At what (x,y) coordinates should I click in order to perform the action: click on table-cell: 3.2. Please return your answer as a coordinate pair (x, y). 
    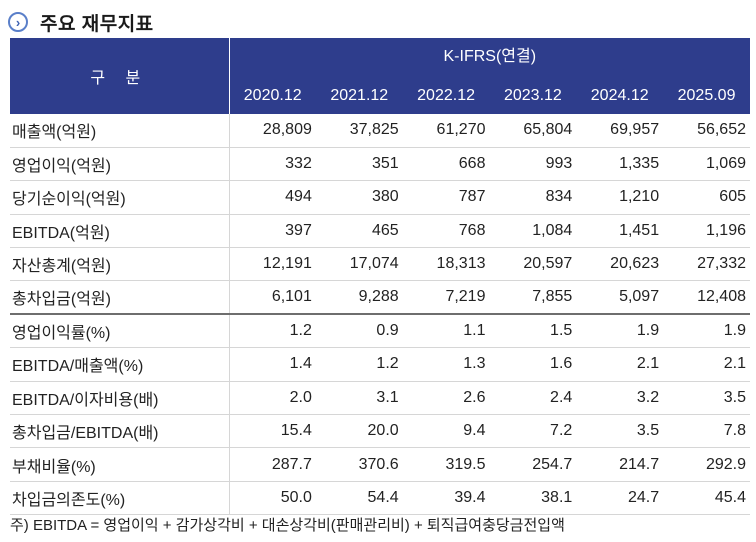
    Looking at the image, I should click on (620, 398).